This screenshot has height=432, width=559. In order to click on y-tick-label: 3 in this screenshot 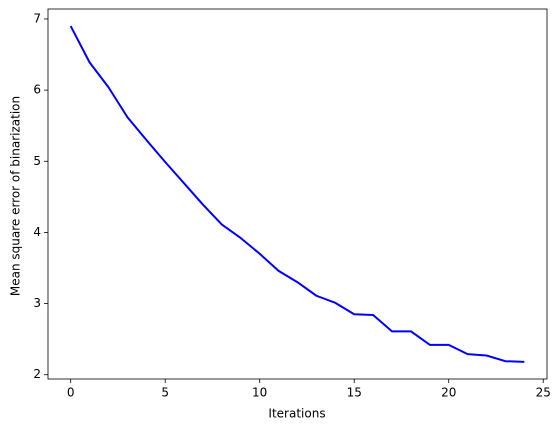, I will do `click(37, 303)`.